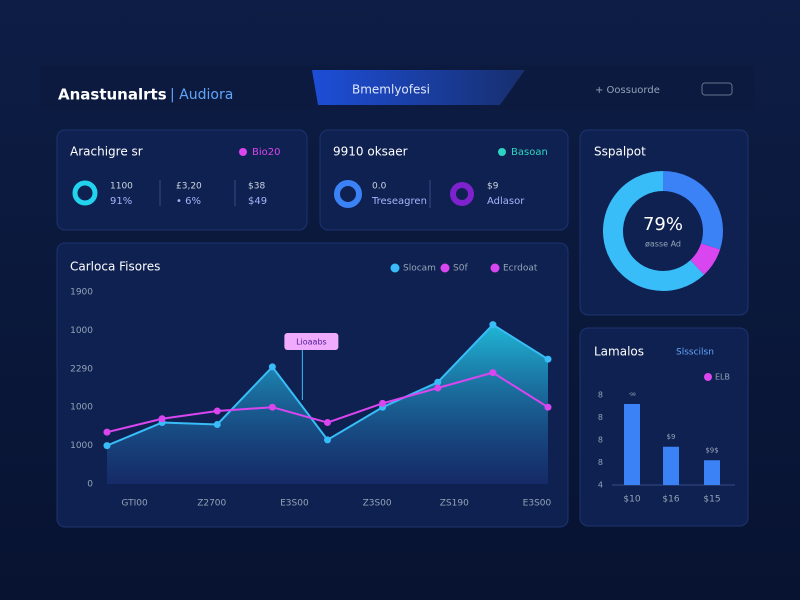  I want to click on nav-tab, so click(418, 87).